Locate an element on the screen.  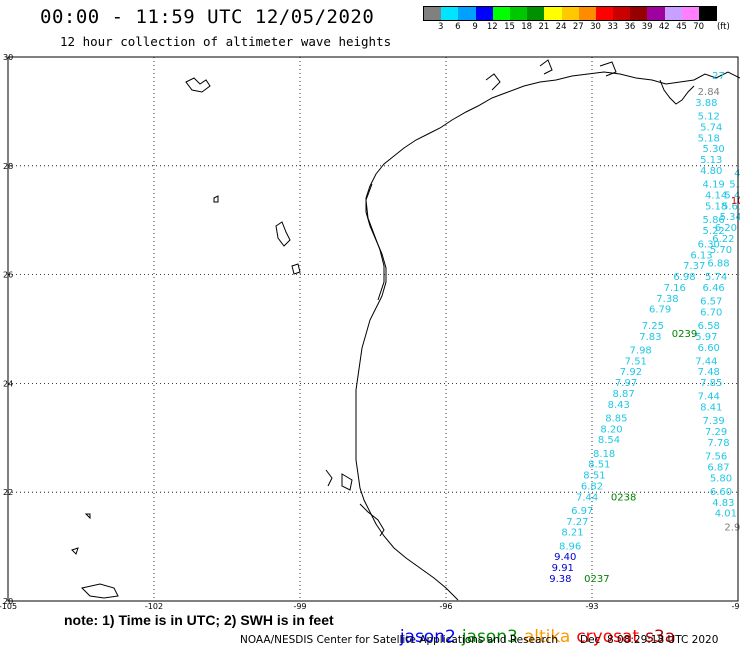
colorbar-tick-label: 30 is located at coordinates (595, 27).